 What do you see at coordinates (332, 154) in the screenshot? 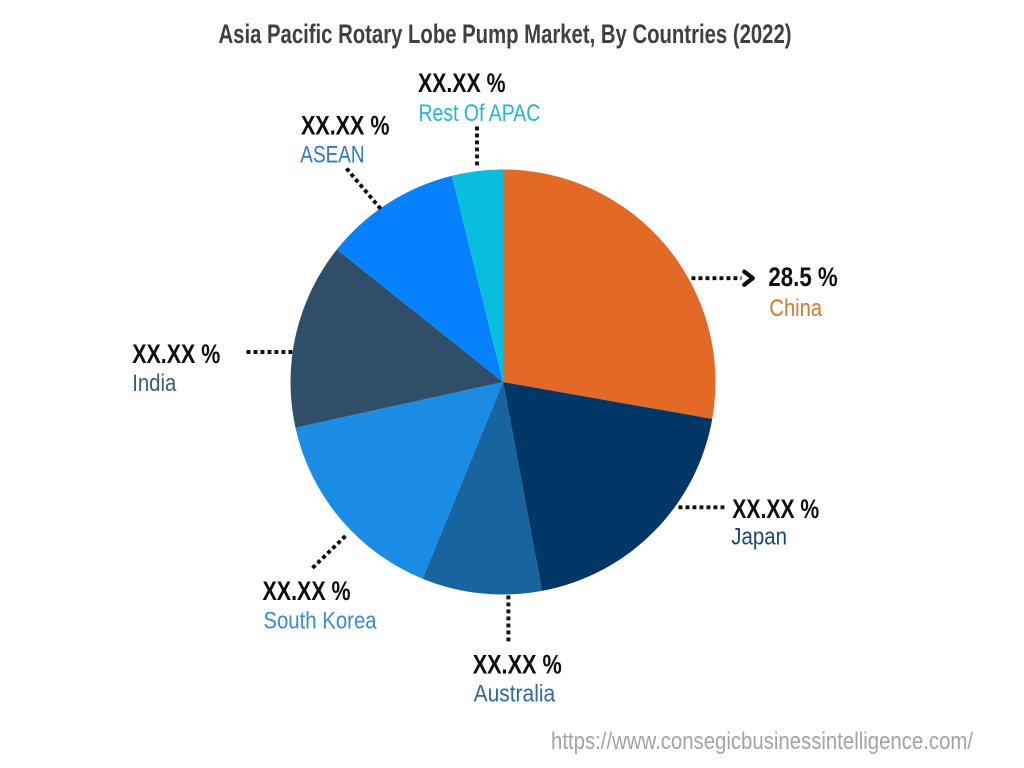
I see `svg-text: ASEAN` at bounding box center [332, 154].